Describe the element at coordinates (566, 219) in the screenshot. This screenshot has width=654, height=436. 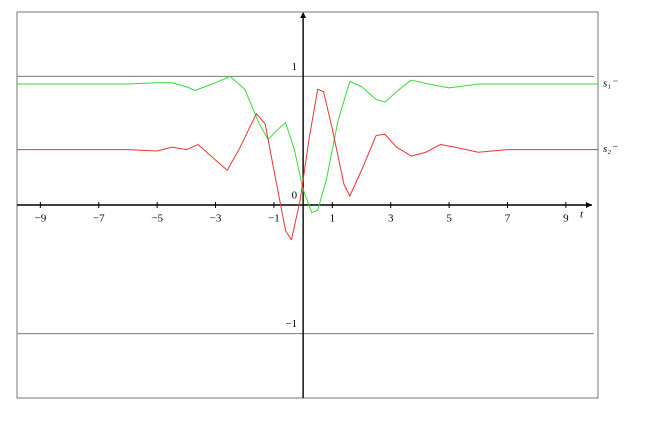
I see `x-tick-label: 9` at that location.